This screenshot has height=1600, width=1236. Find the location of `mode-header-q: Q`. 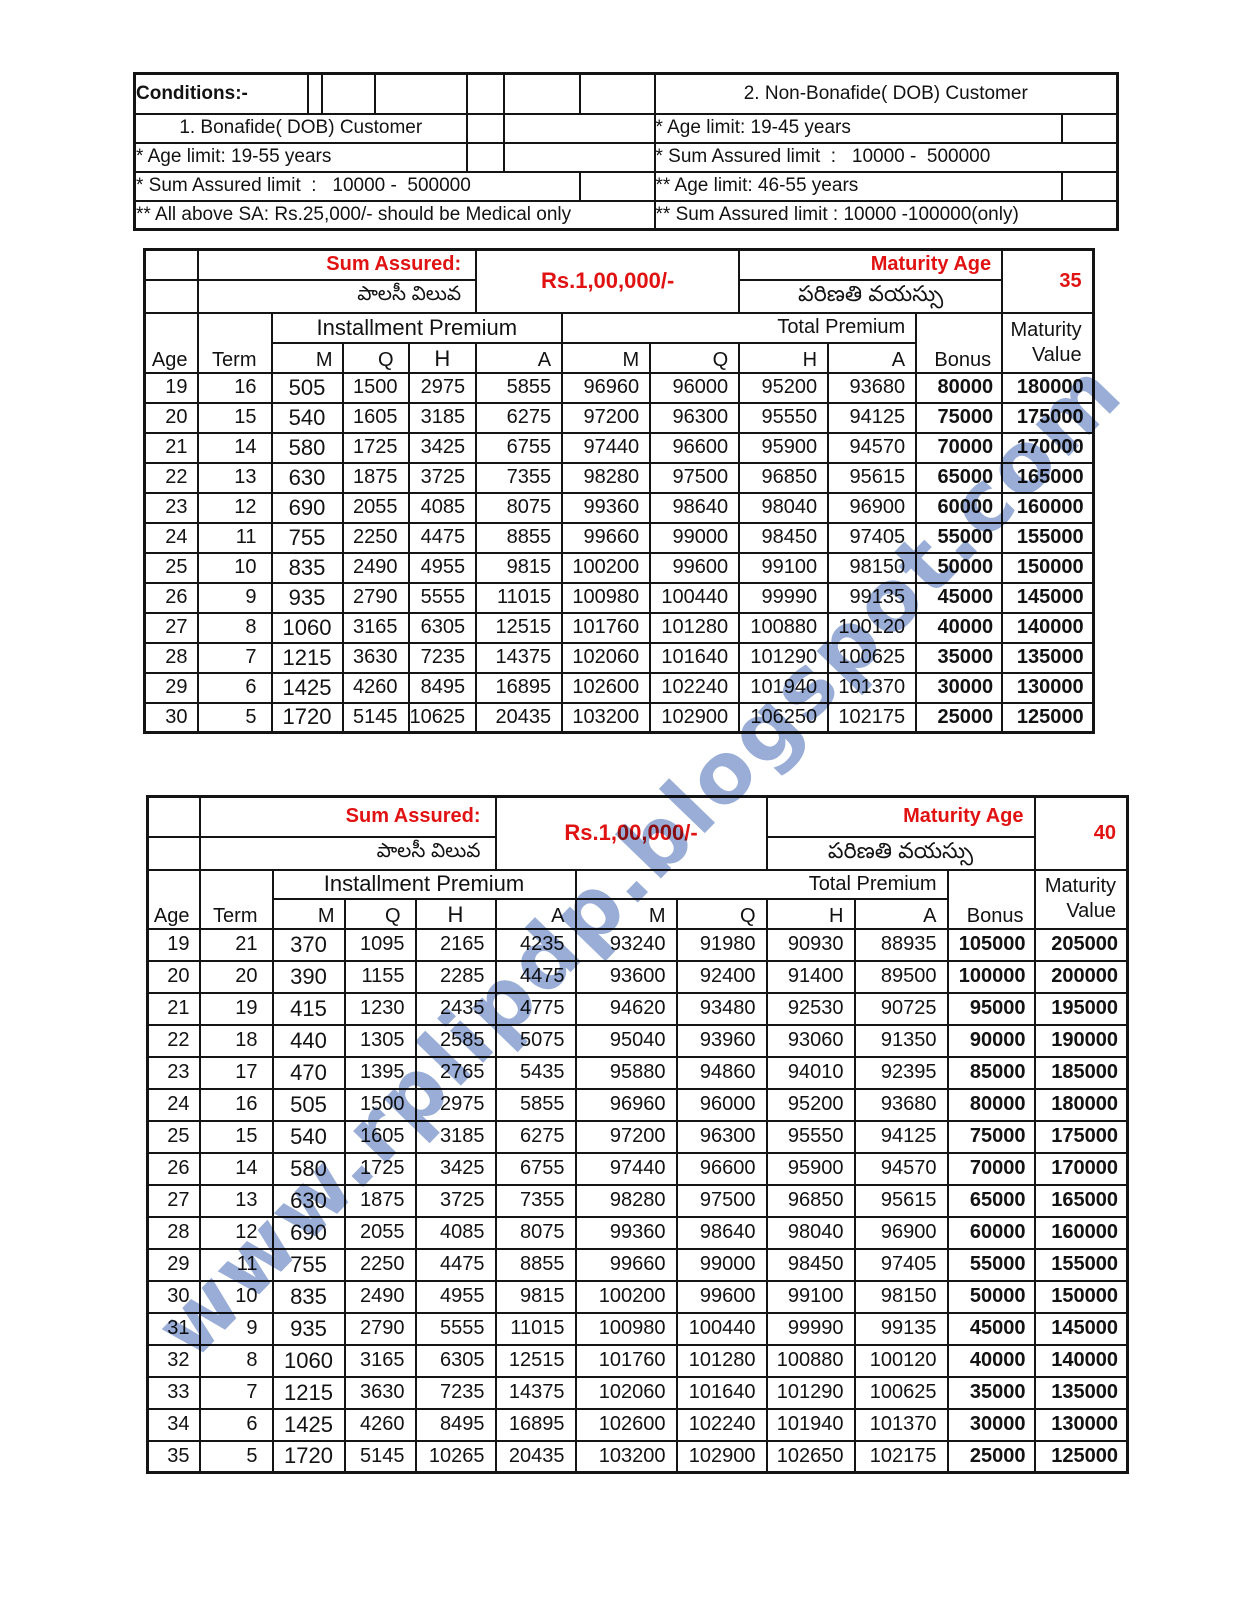

mode-header-q: Q is located at coordinates (380, 913).